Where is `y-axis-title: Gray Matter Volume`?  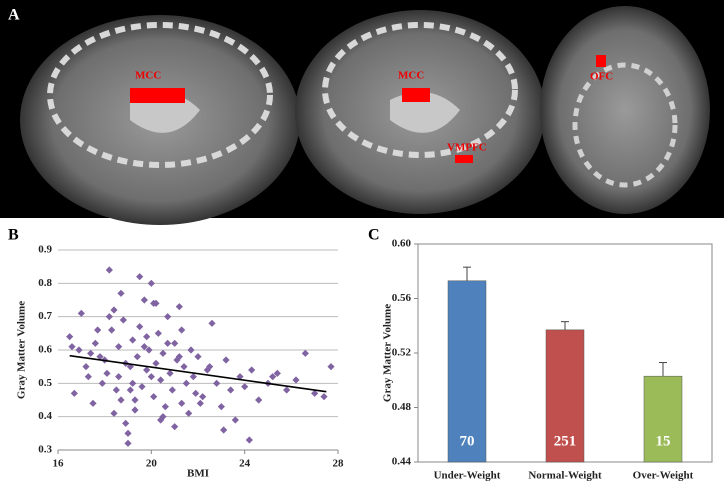 y-axis-title: Gray Matter Volume is located at coordinates (388, 353).